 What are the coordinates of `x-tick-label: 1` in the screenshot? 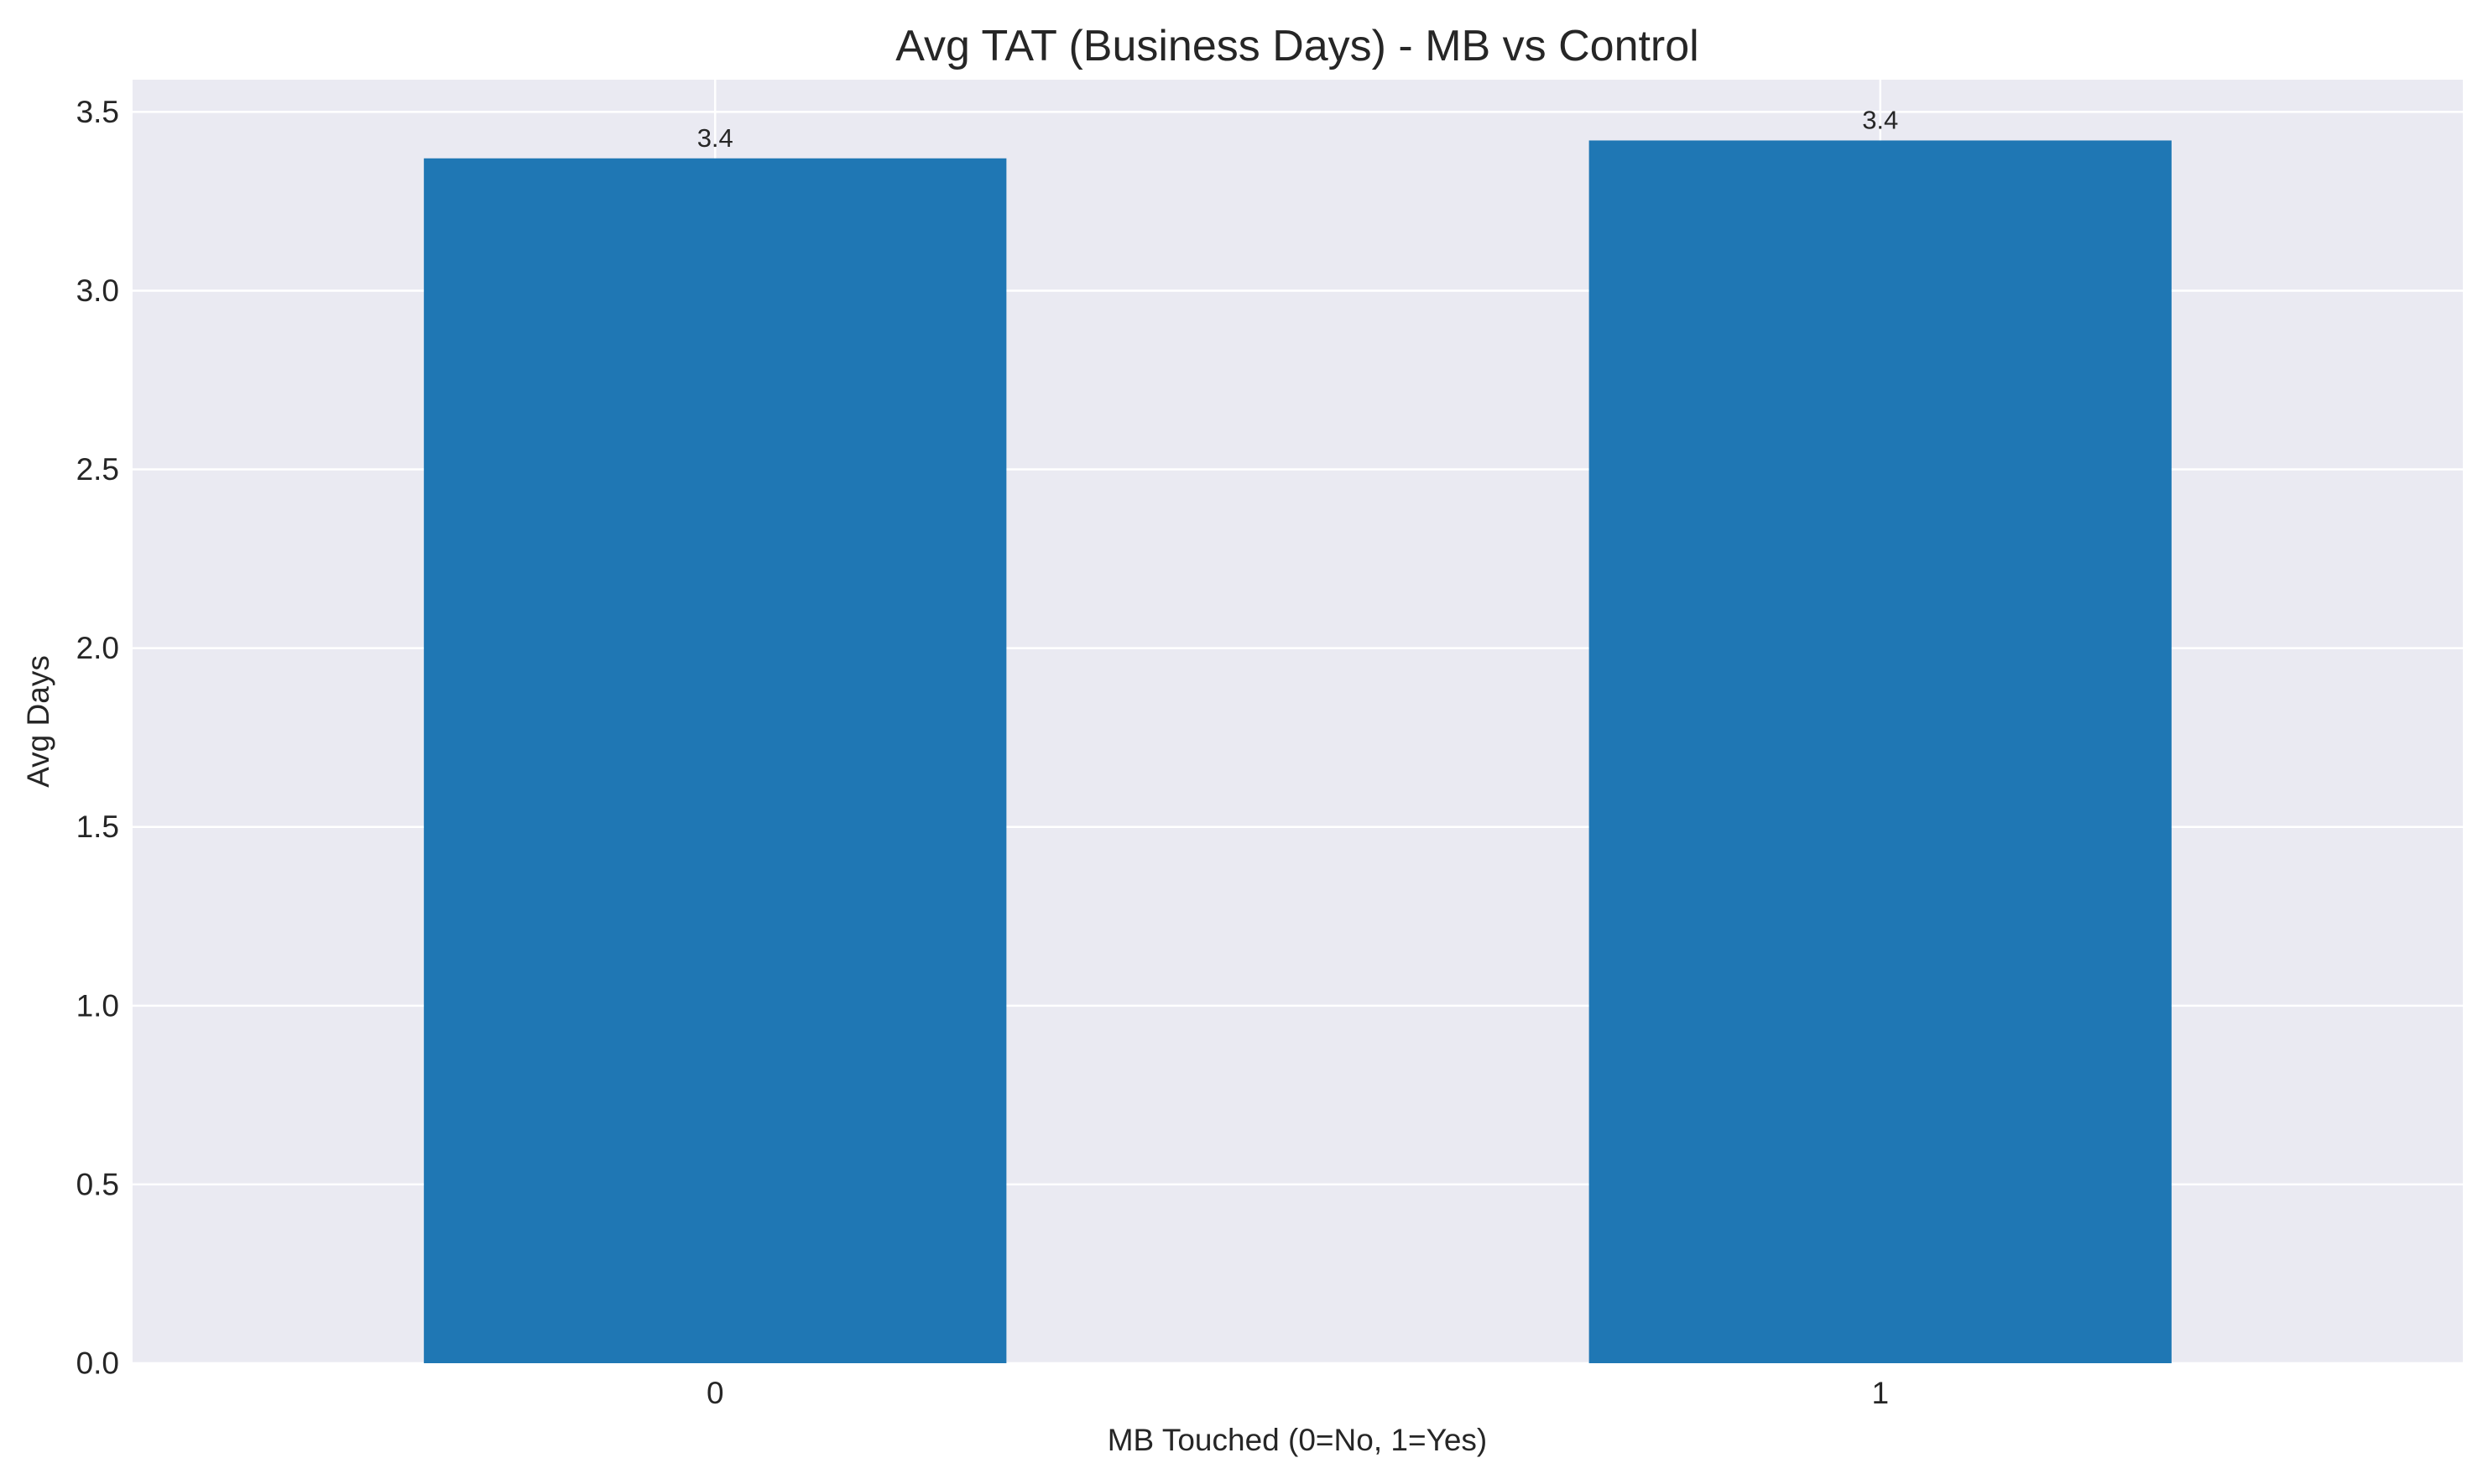 It's located at (1880, 1393).